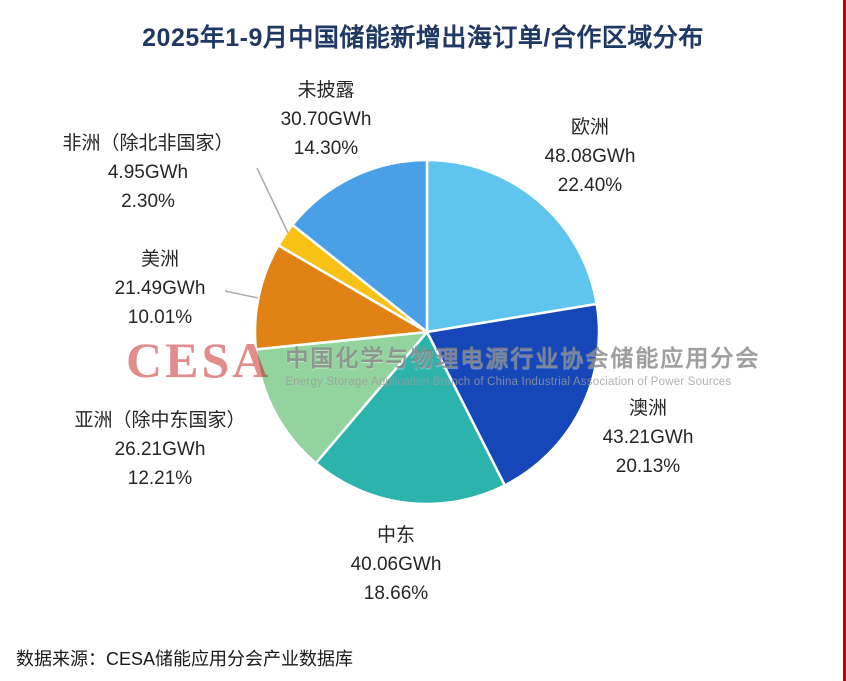 The width and height of the screenshot is (846, 681). Describe the element at coordinates (648, 466) in the screenshot. I see `label-australia-percent: 20.13%` at that location.